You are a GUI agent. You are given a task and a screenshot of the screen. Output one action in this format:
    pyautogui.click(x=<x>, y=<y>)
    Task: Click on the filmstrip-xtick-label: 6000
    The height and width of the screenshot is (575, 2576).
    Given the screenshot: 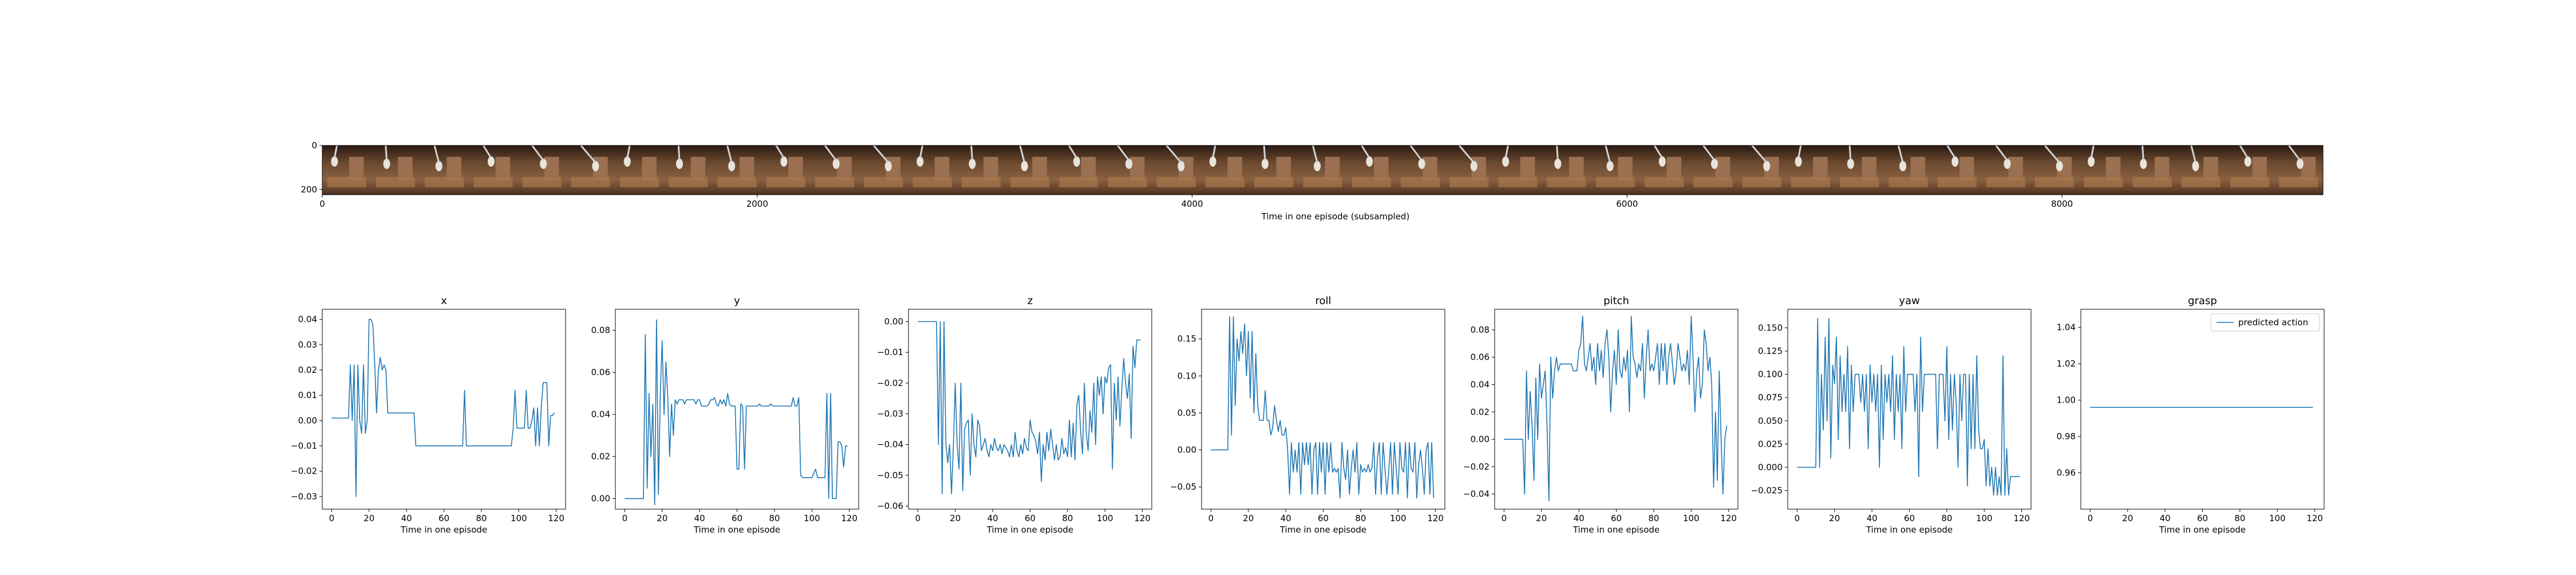 What is the action you would take?
    pyautogui.click(x=1627, y=204)
    